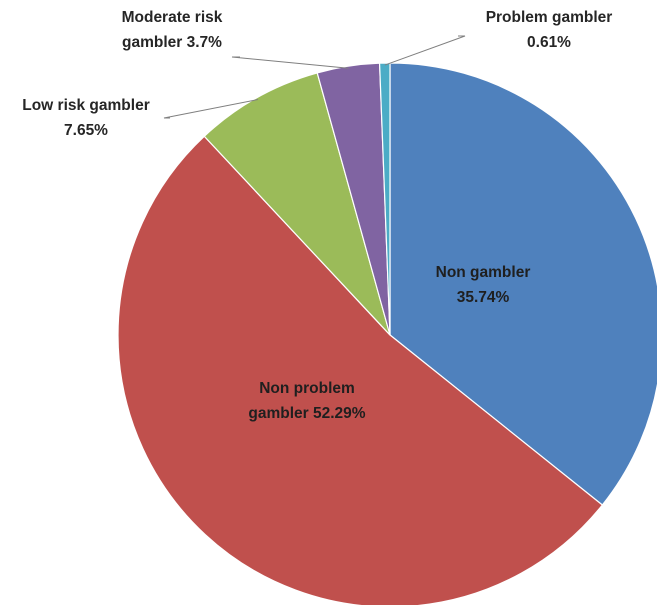  What do you see at coordinates (549, 42) in the screenshot?
I see `slice-label-line: 0.61%` at bounding box center [549, 42].